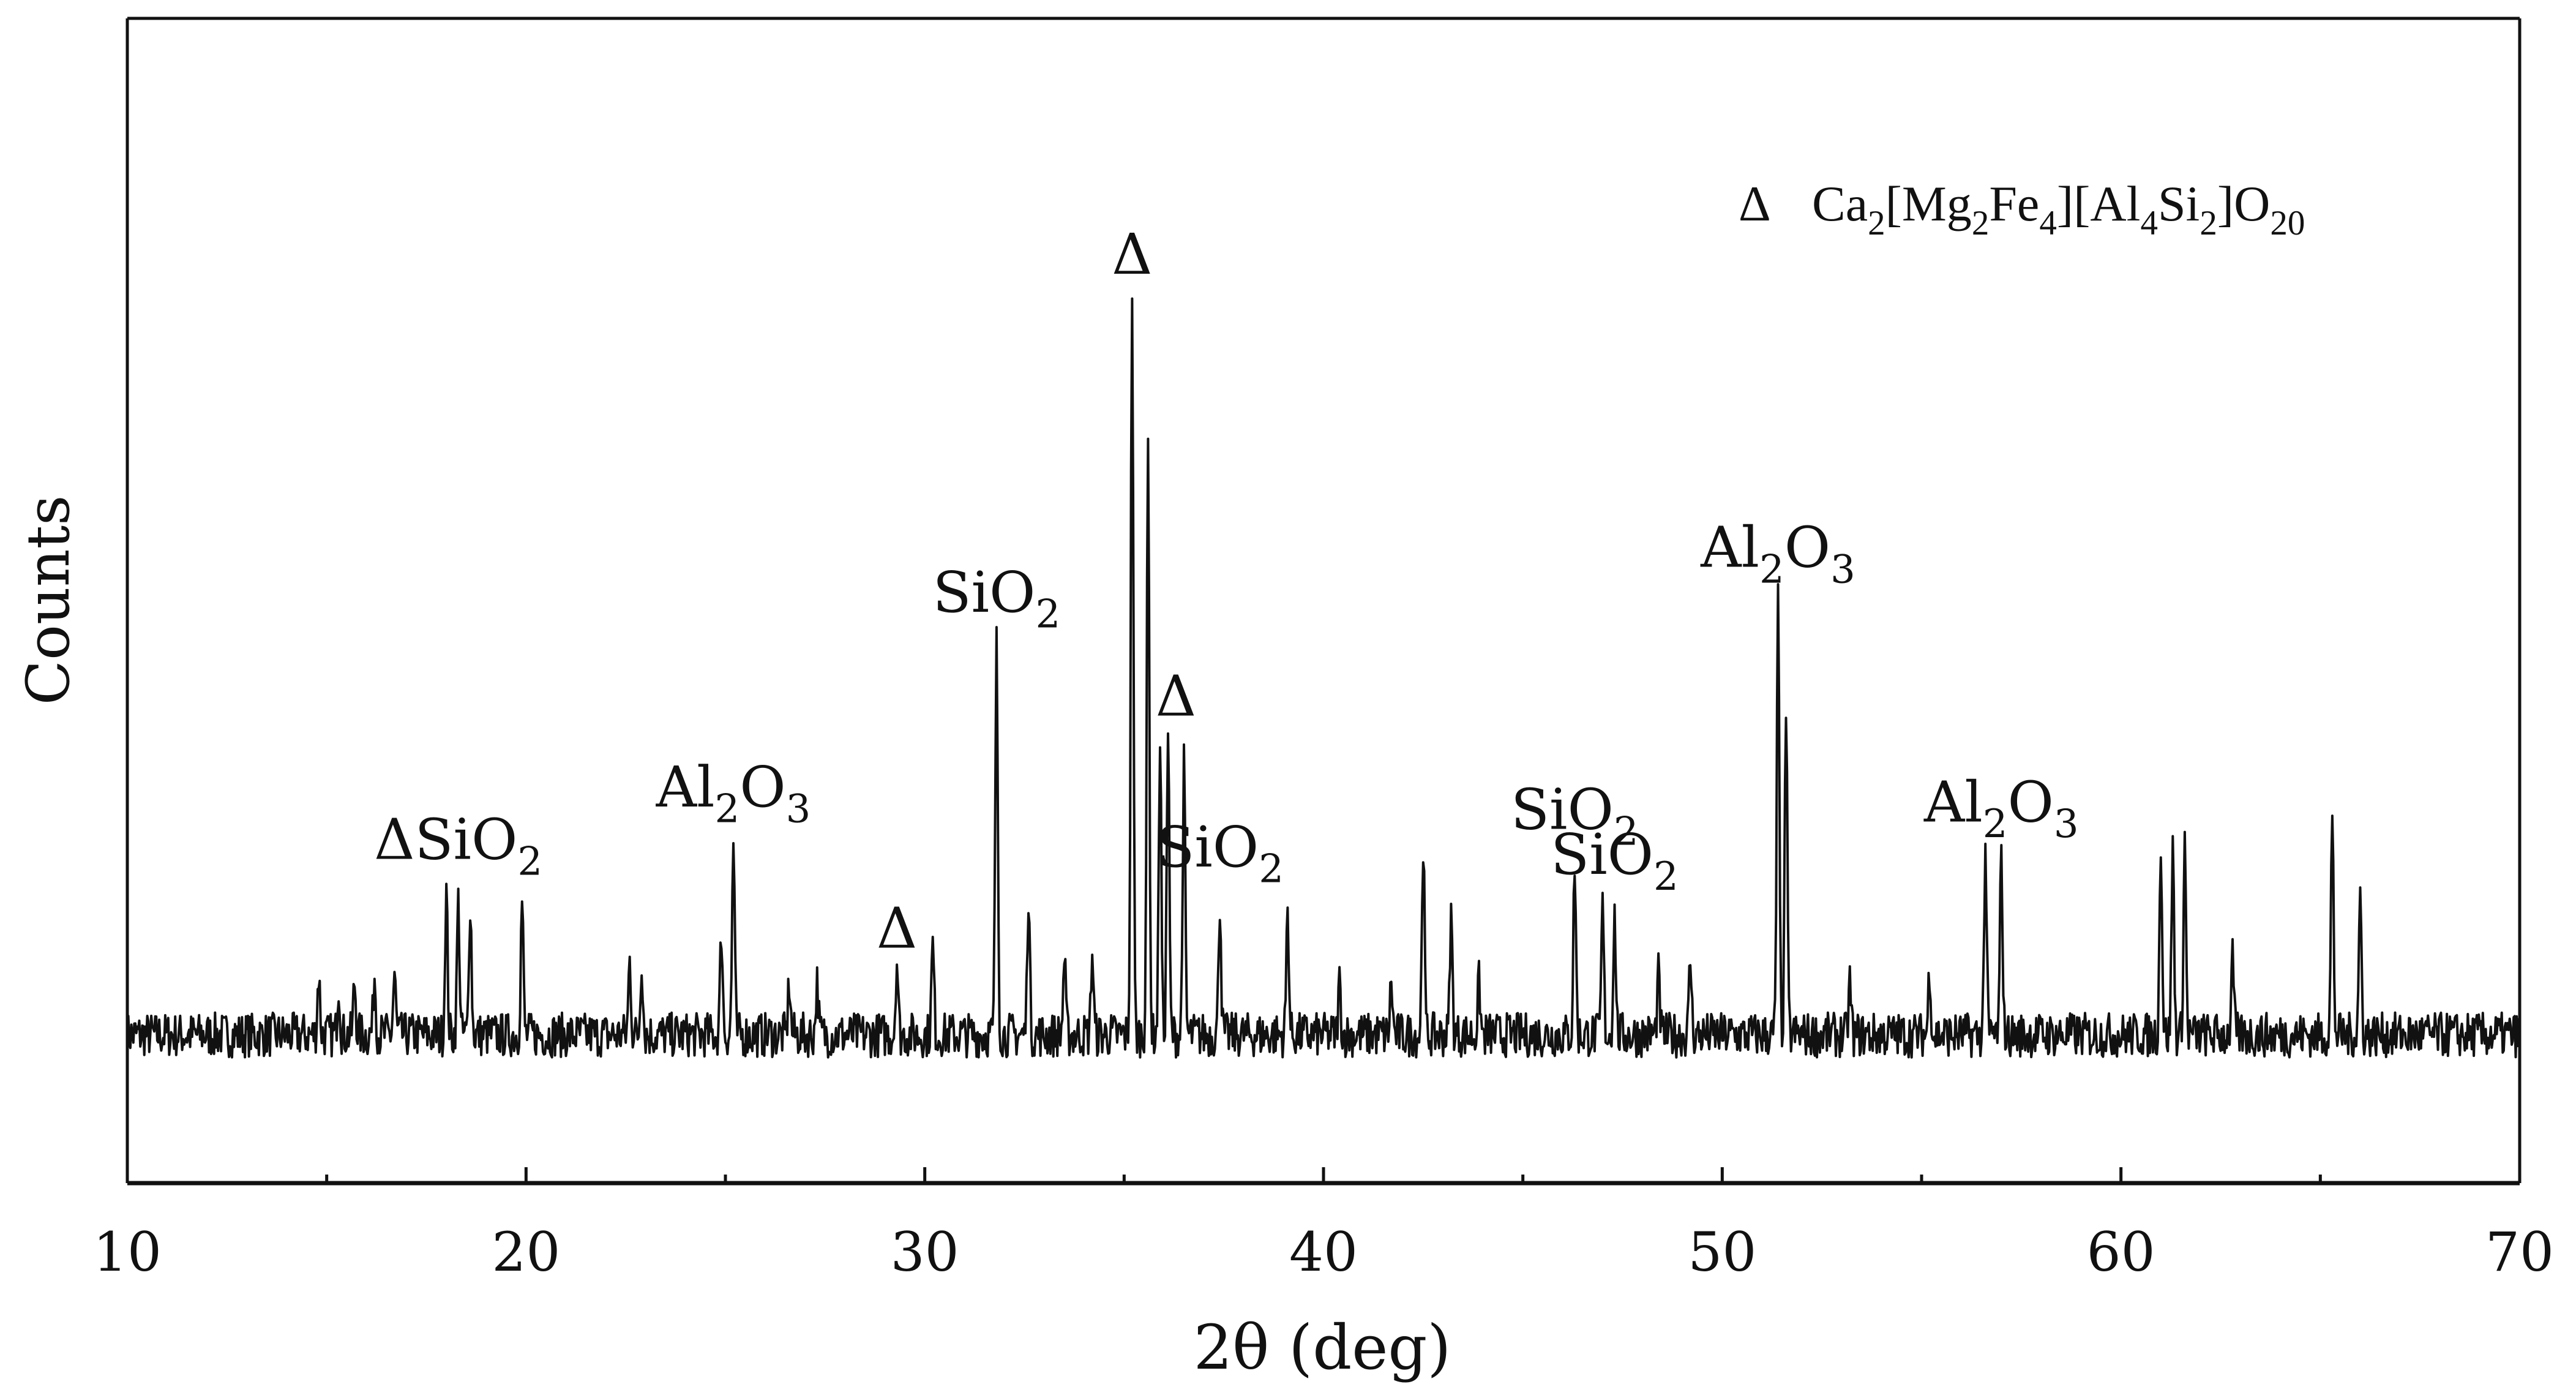 The height and width of the screenshot is (1395, 2576). I want to click on legend: Δ Ca2[Mg2Fe4][Al4Si2]O20, so click(2022, 209).